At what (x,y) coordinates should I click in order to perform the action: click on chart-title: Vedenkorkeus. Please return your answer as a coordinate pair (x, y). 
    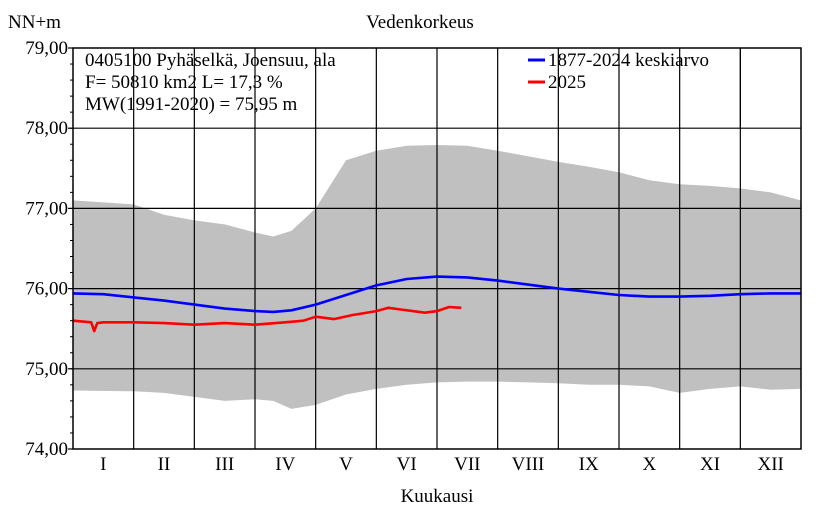
    Looking at the image, I should click on (420, 22).